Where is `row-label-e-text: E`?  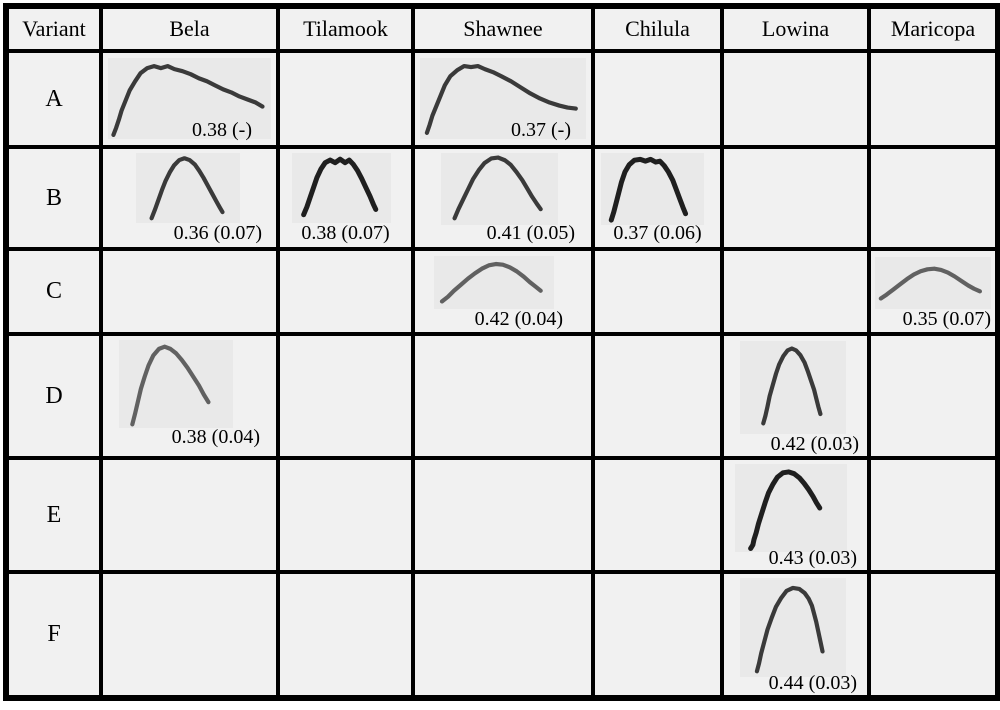 row-label-e-text: E is located at coordinates (54, 514).